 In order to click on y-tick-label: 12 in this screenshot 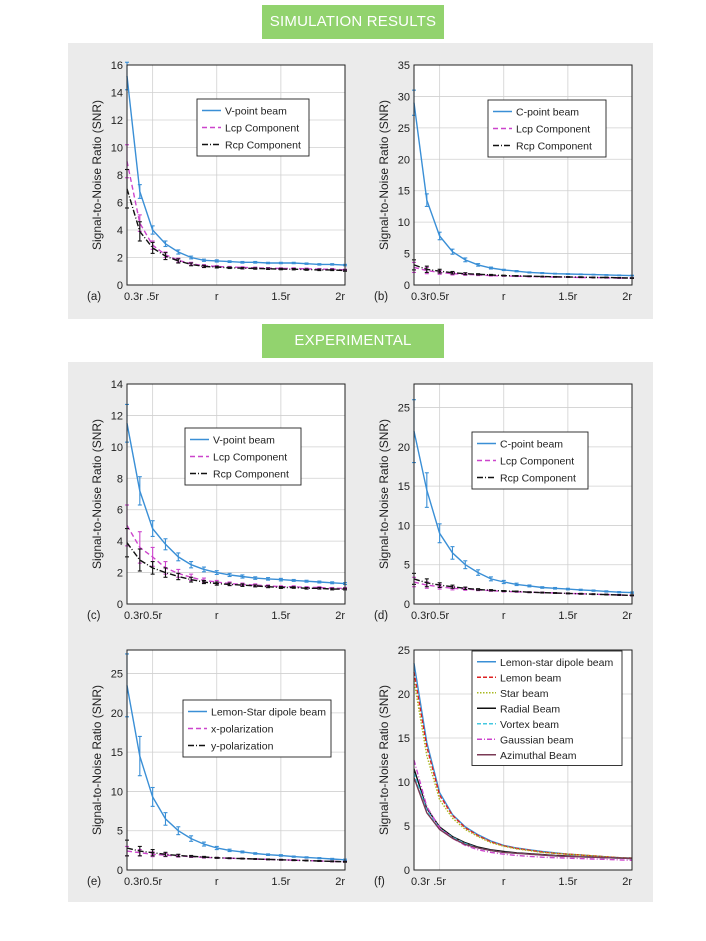, I will do `click(117, 416)`.